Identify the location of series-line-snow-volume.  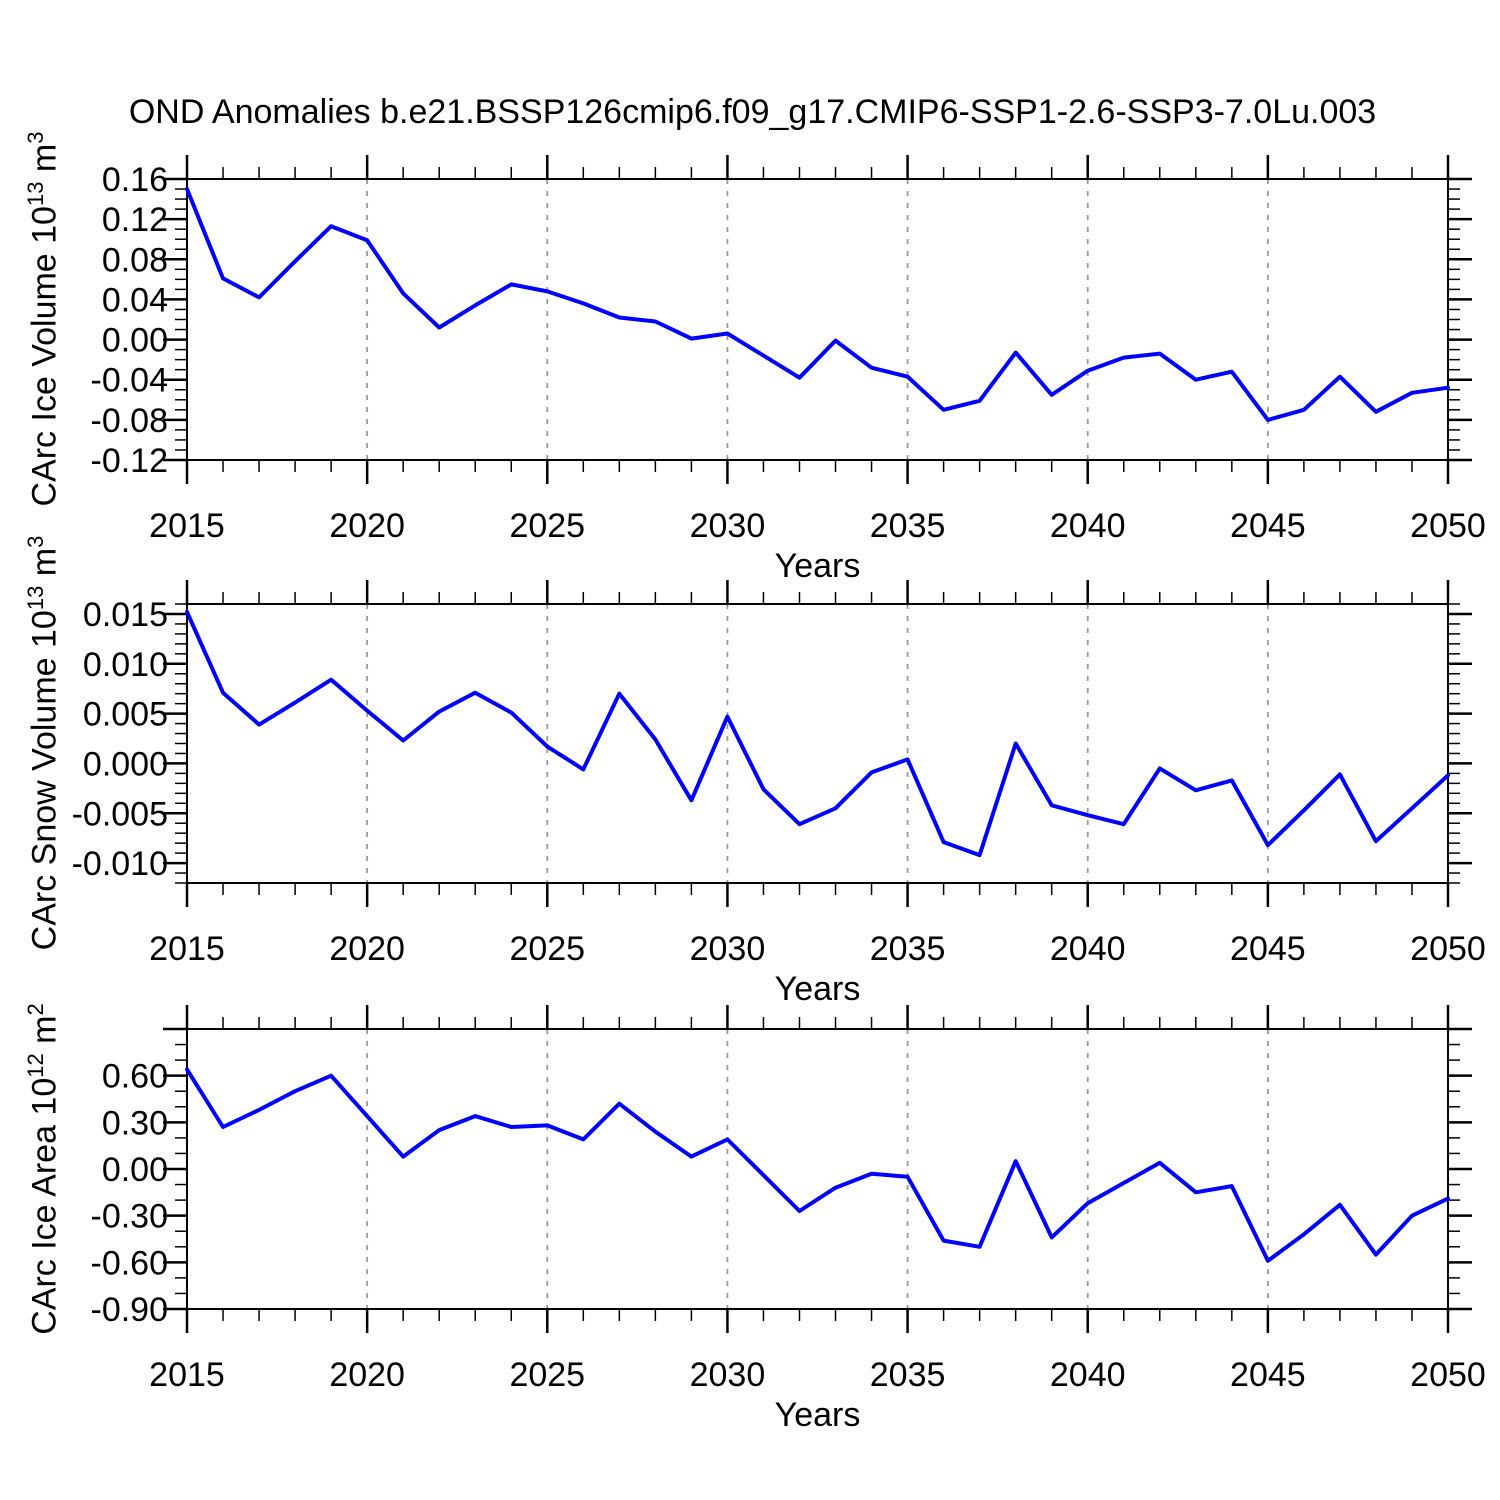
(817, 734).